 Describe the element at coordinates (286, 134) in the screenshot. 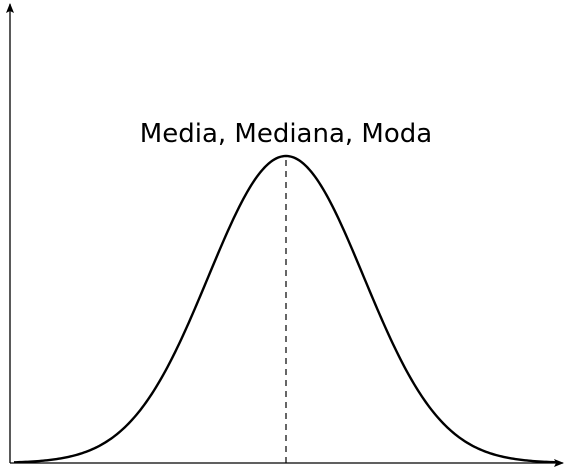

I see `mean-median-mode-label: Media, Mediana, Moda` at that location.